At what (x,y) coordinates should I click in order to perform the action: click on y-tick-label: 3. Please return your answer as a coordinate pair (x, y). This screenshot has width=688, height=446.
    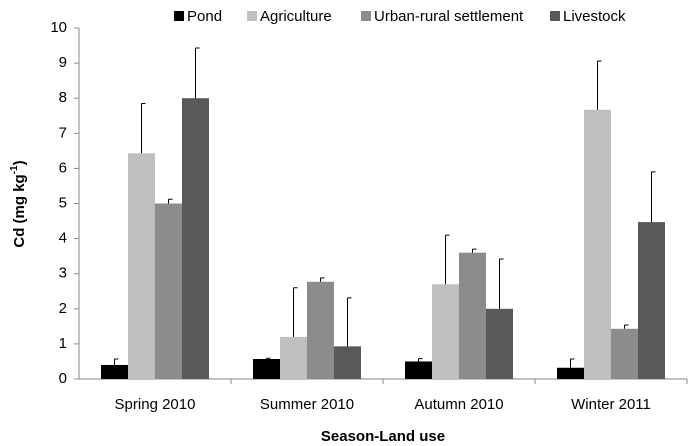
    Looking at the image, I should click on (63, 273).